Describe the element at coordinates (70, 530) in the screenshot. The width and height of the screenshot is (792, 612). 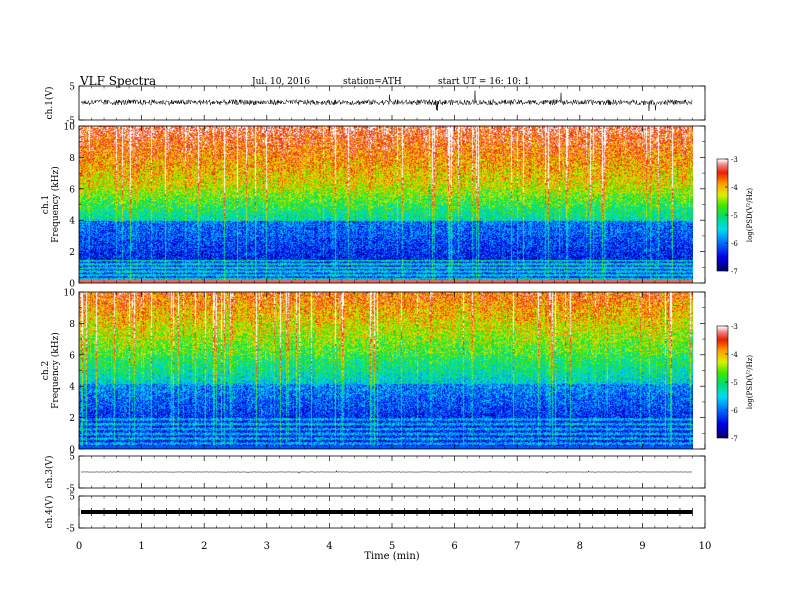
I see `ch4-waveform-ytick-label: -5` at that location.